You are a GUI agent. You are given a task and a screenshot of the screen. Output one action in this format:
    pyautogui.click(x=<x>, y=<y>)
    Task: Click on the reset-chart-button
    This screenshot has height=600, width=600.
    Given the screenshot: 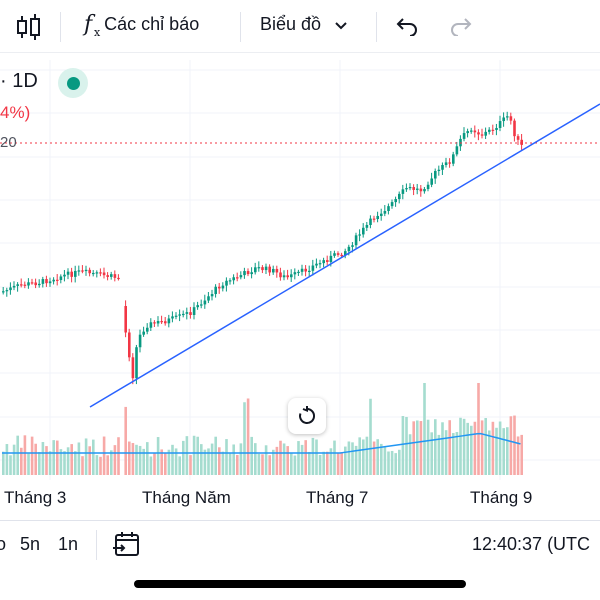 What is the action you would take?
    pyautogui.click(x=307, y=416)
    